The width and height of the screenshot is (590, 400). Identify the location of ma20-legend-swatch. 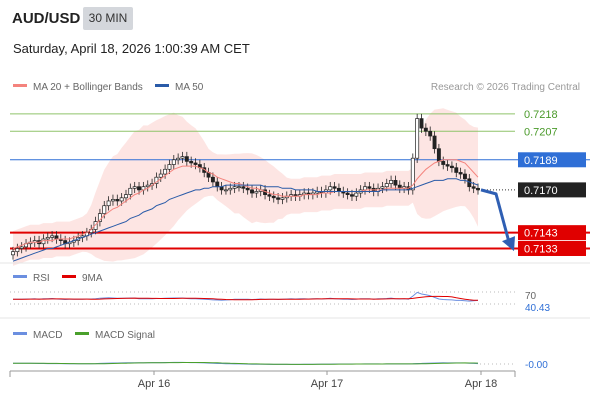
(20, 85).